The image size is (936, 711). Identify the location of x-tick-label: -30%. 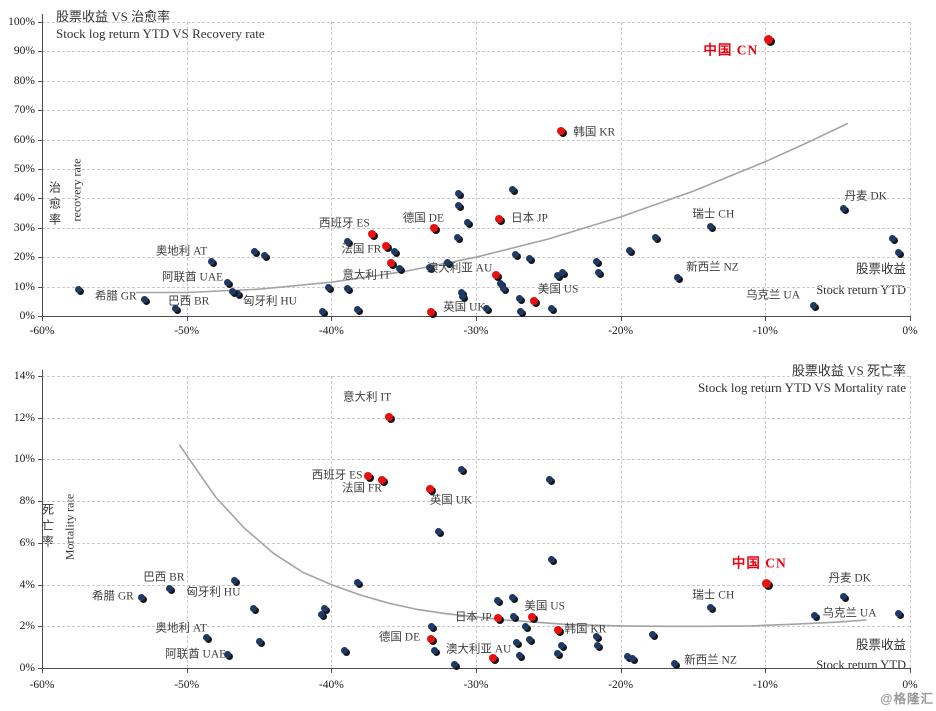
(476, 685).